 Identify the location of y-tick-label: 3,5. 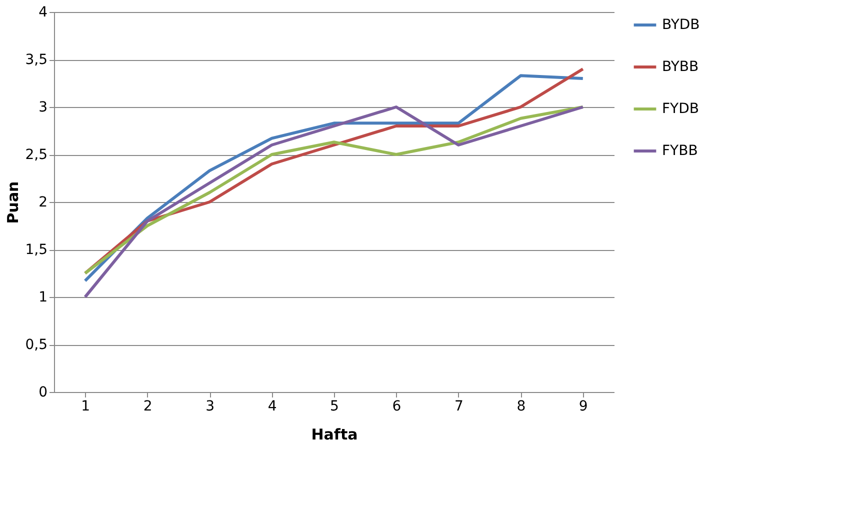
(36, 60).